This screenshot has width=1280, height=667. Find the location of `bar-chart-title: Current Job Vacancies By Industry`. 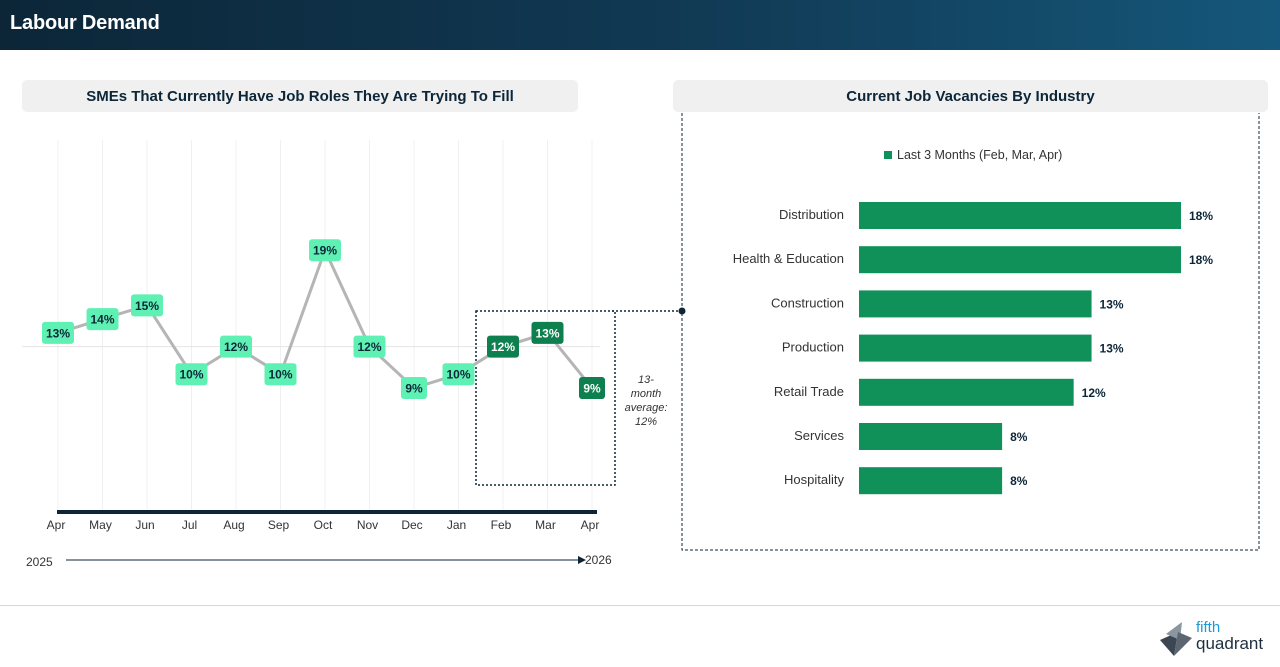

bar-chart-title: Current Job Vacancies By Industry is located at coordinates (970, 96).